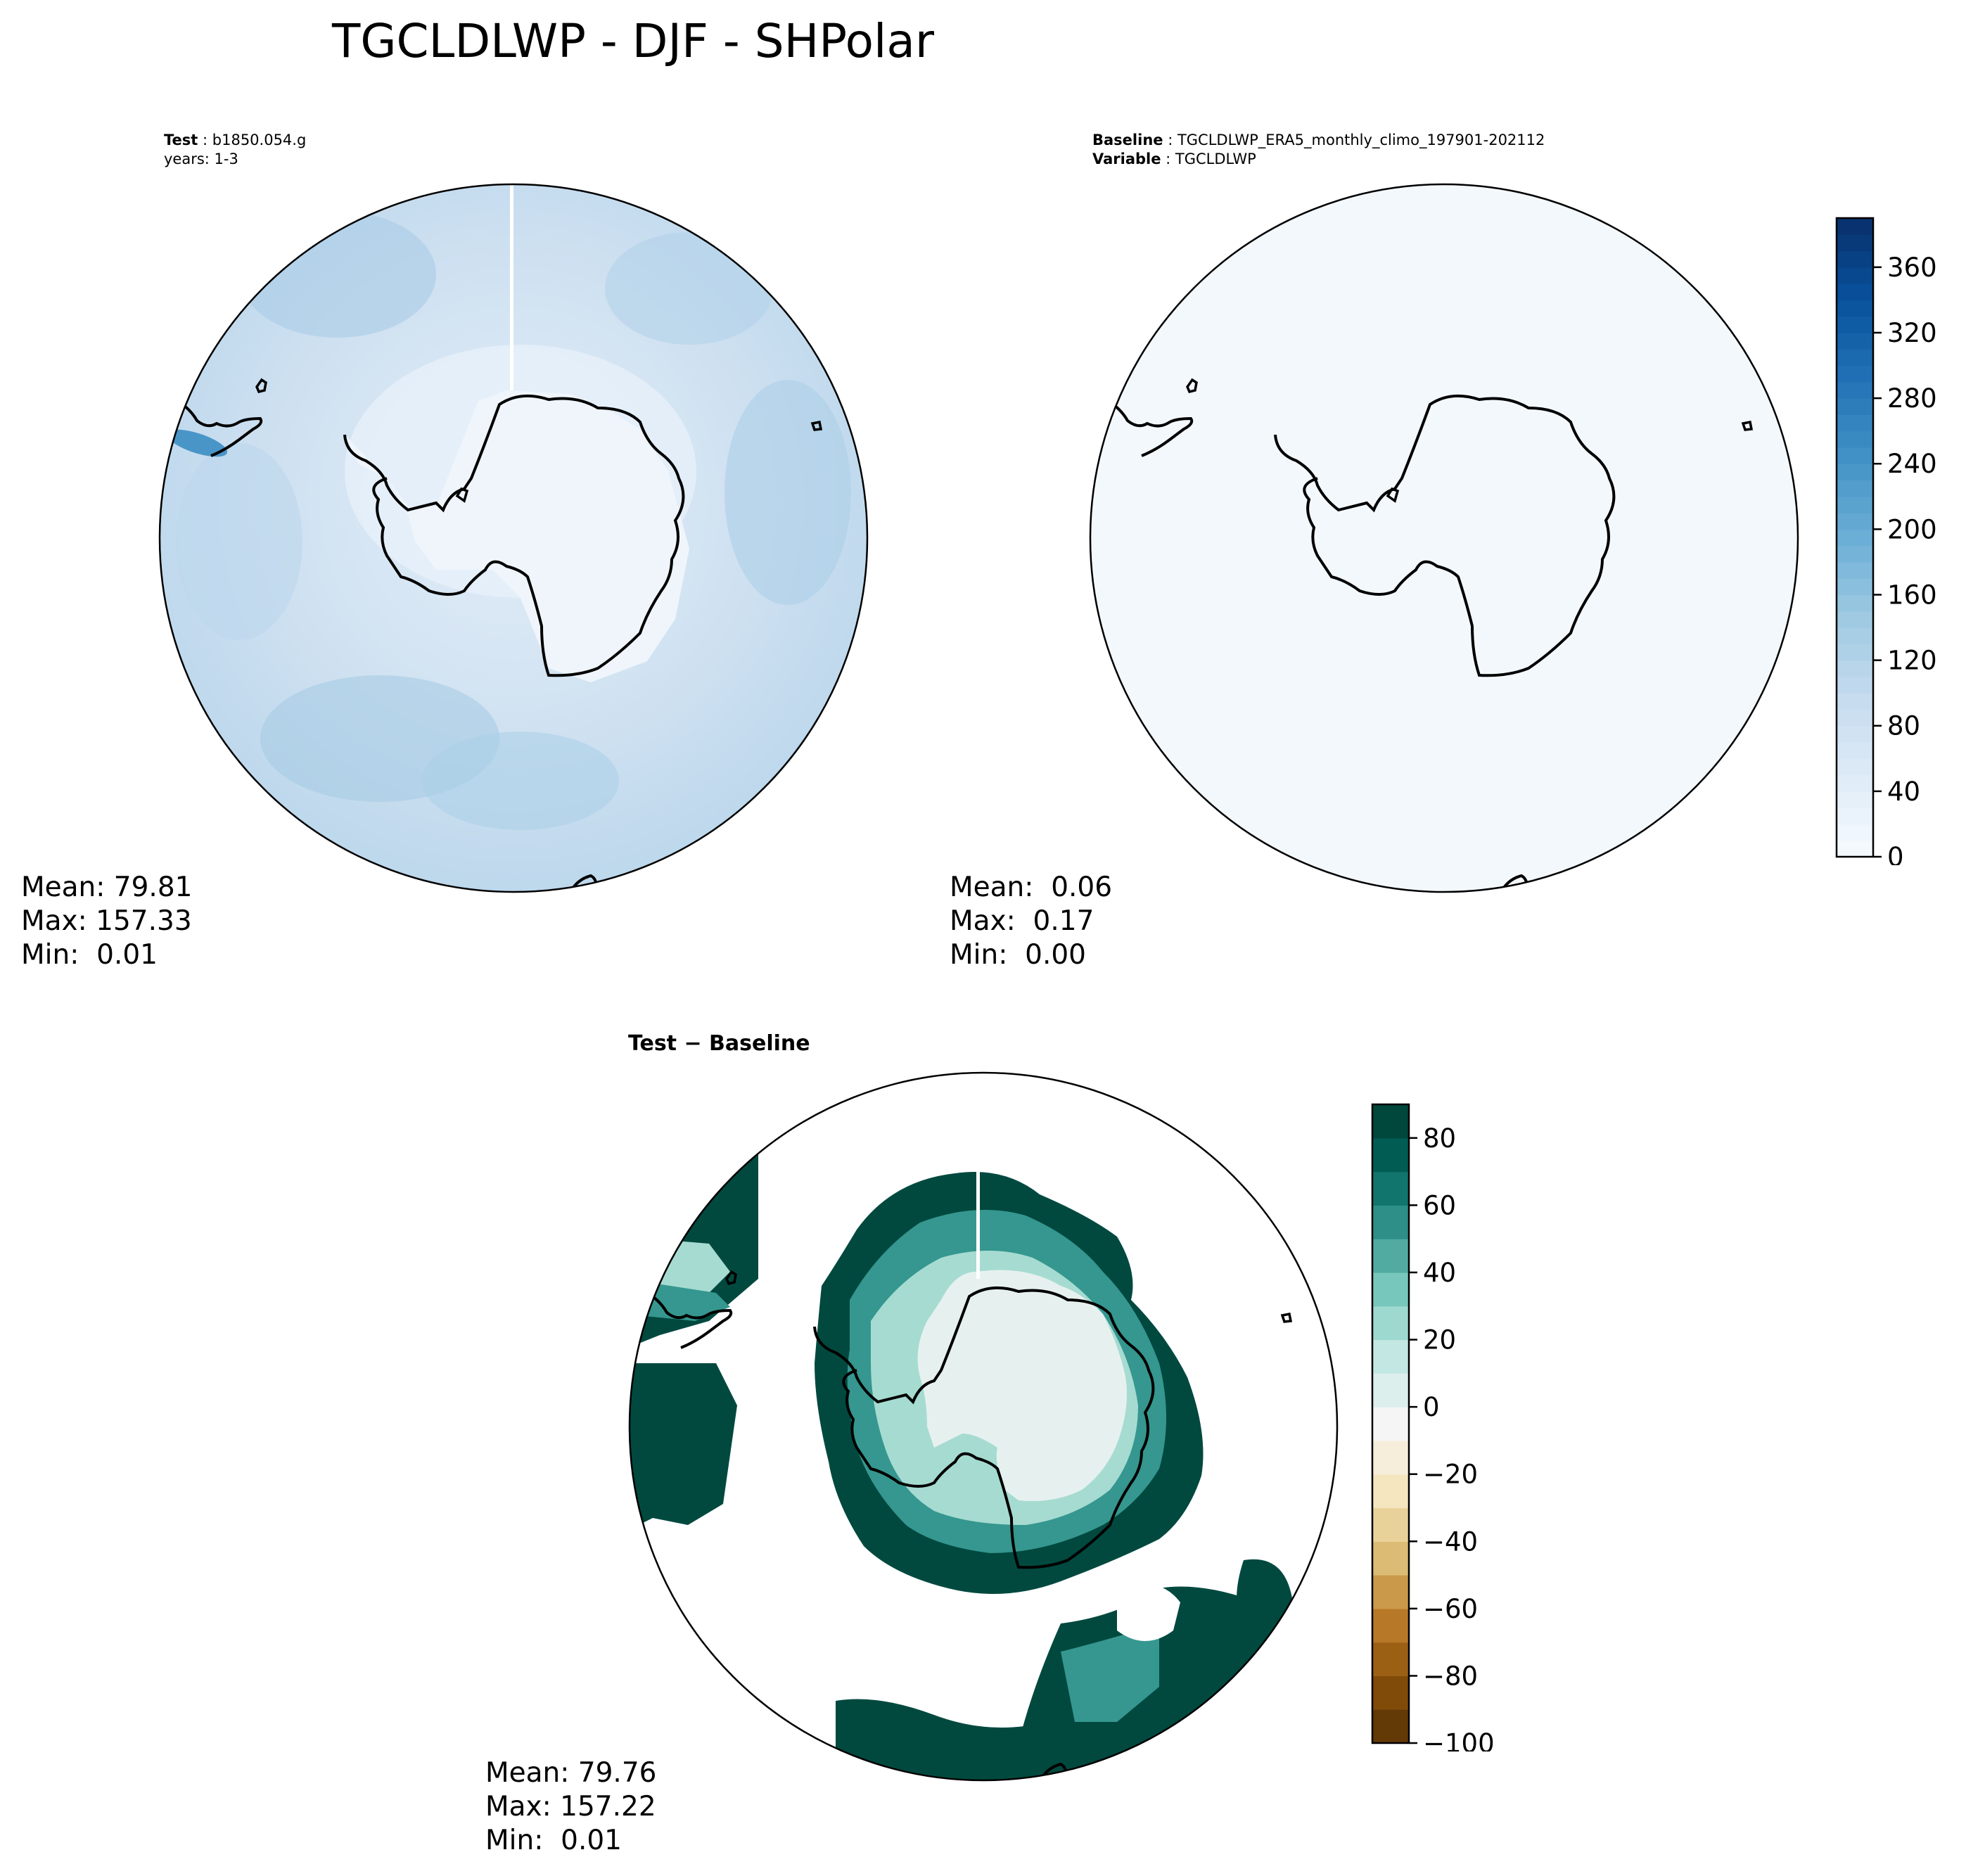 This screenshot has height=1876, width=1966. Describe the element at coordinates (1912, 333) in the screenshot. I see `top-colorbar-tick-label: 320` at that location.